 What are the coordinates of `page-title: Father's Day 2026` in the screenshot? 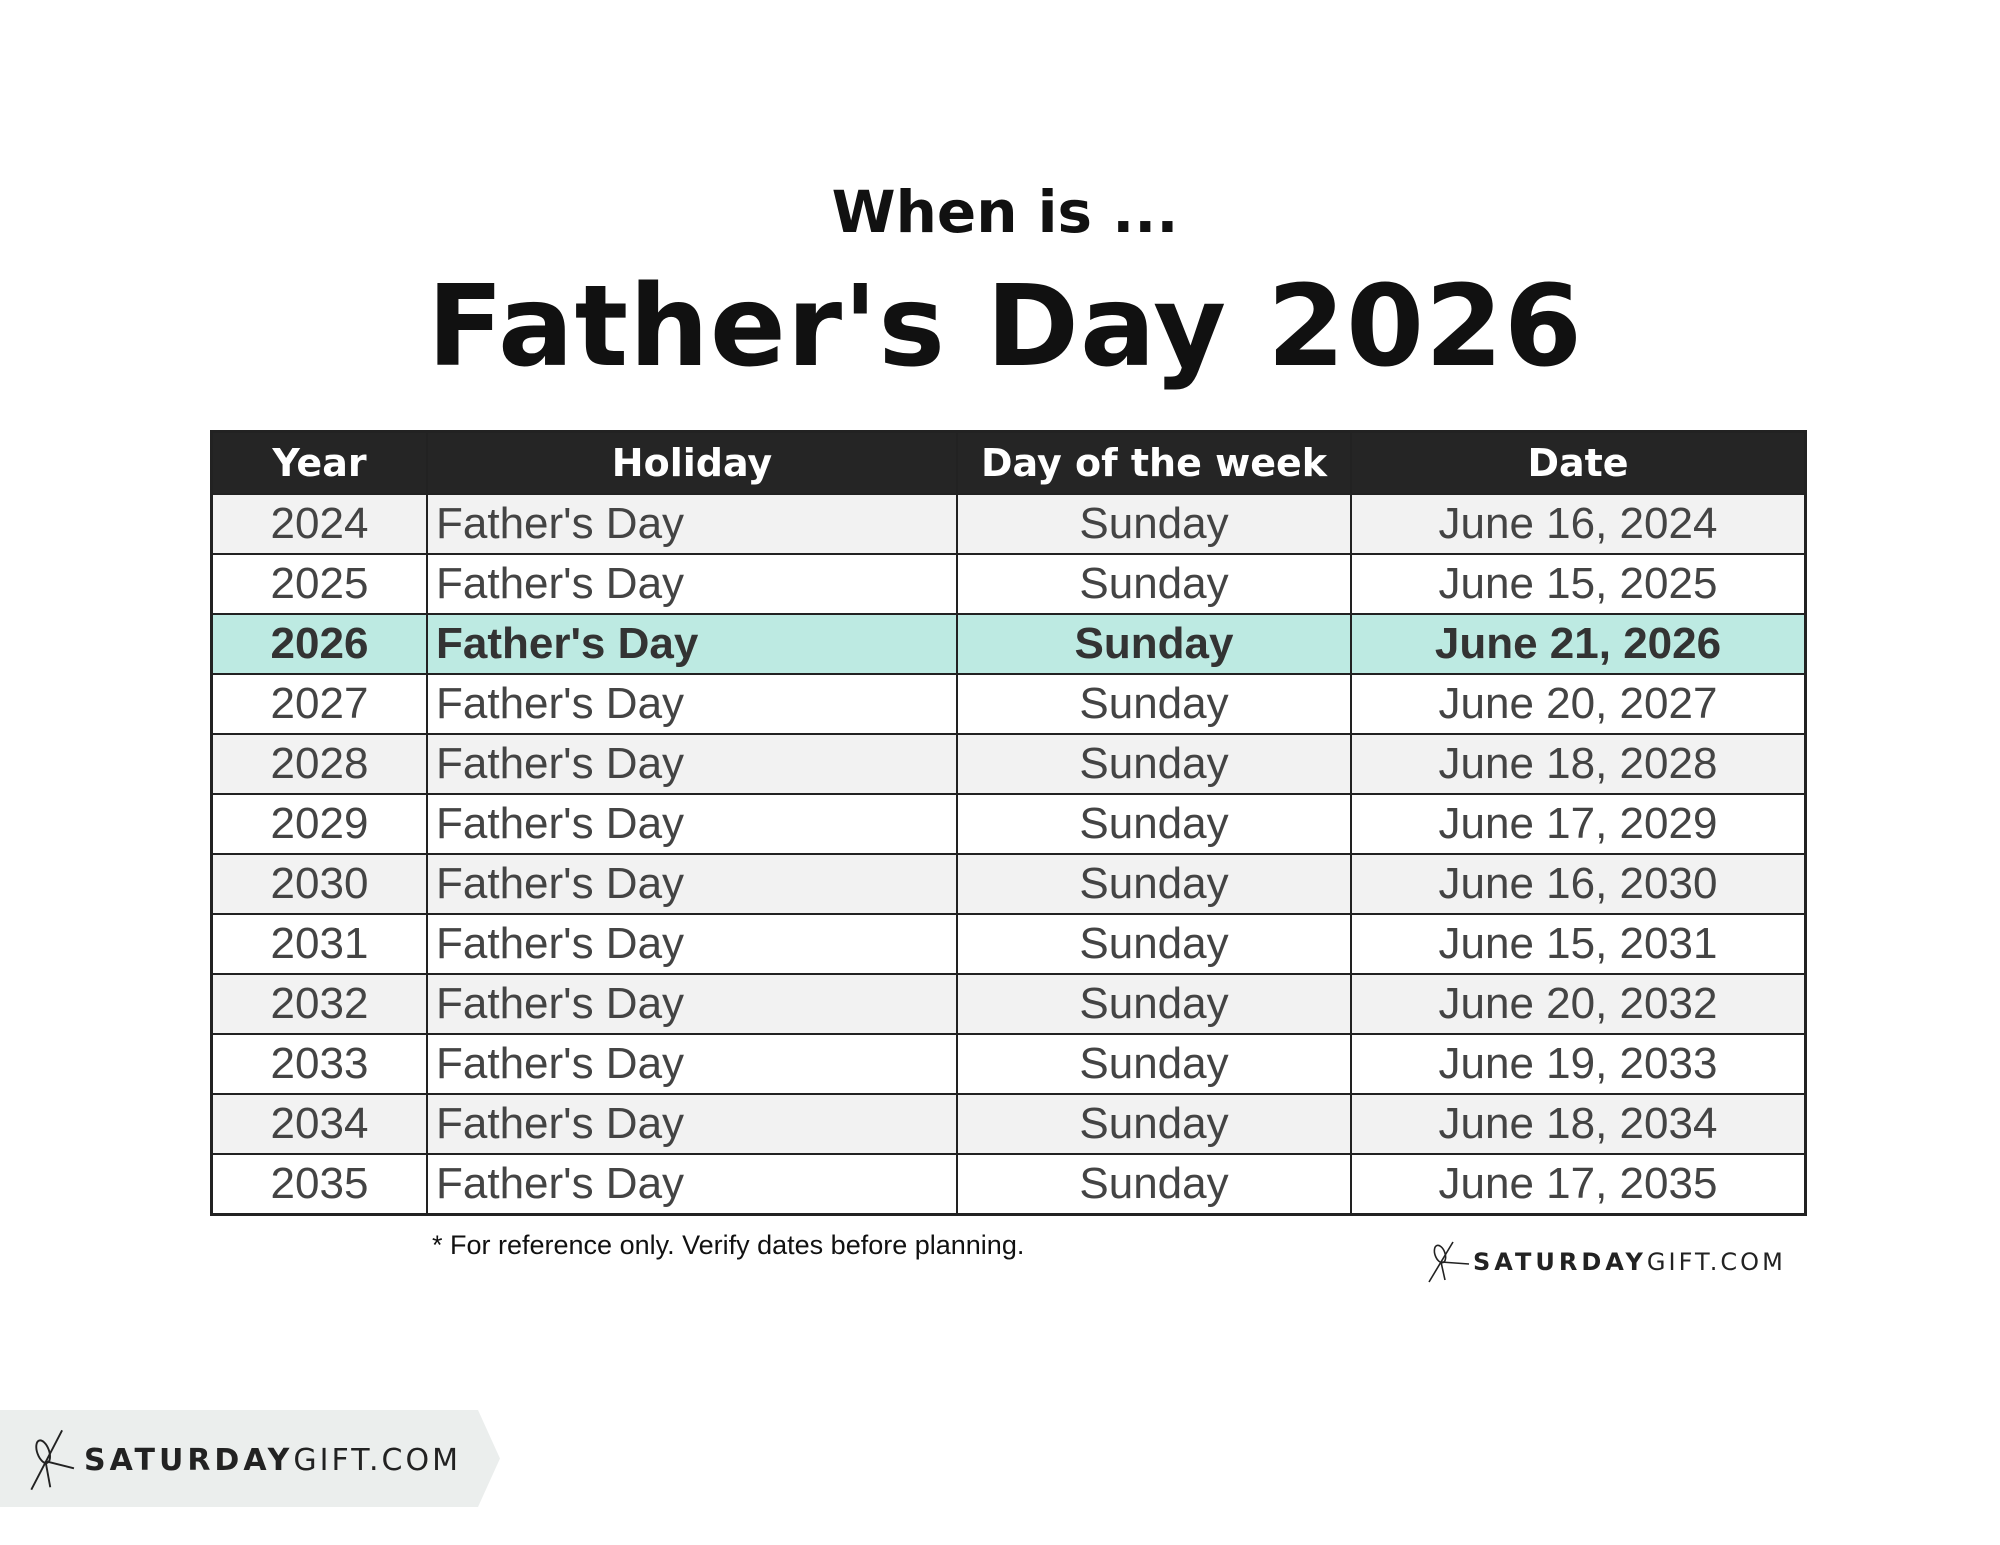 It's located at (1005, 327).